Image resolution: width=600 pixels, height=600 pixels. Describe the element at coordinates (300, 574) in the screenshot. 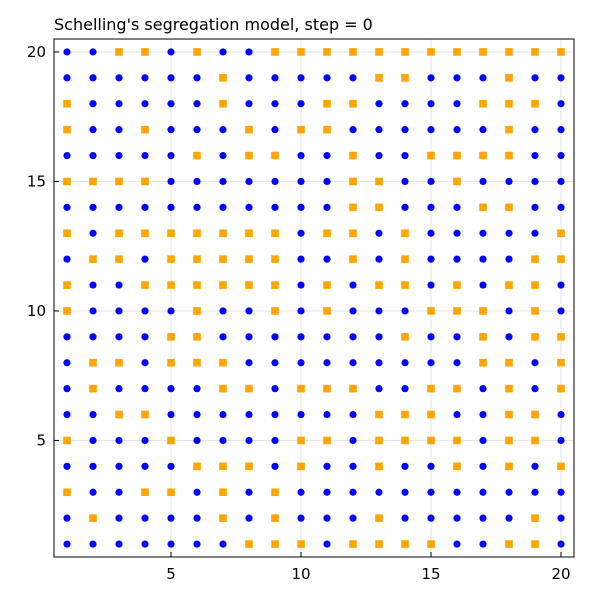

I see `x-tick-label: 10` at that location.